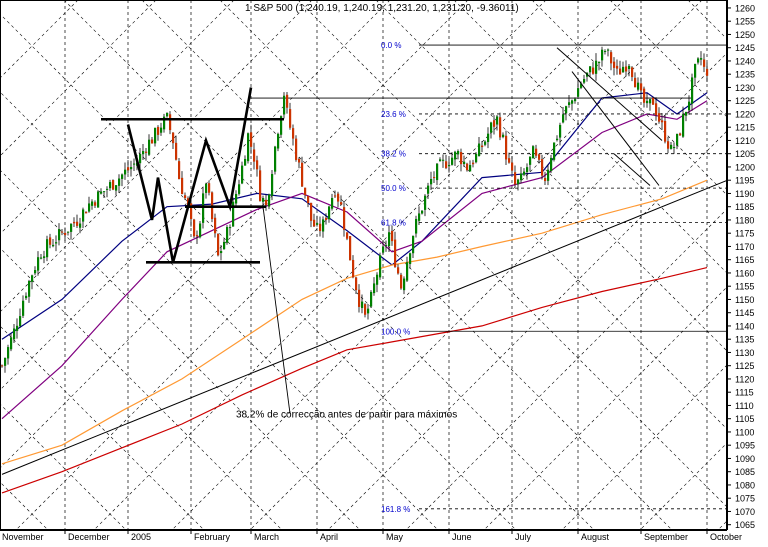  What do you see at coordinates (745, 75) in the screenshot?
I see `y-tick-label: 1235` at bounding box center [745, 75].